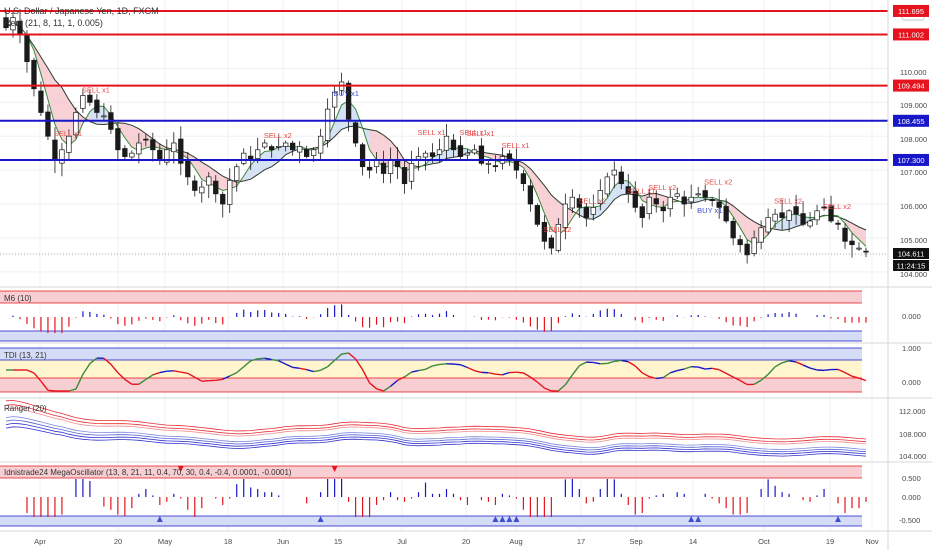 This screenshot has width=932, height=550. Describe the element at coordinates (910, 121) in the screenshot. I see `level-badge-label: 108.455` at that location.